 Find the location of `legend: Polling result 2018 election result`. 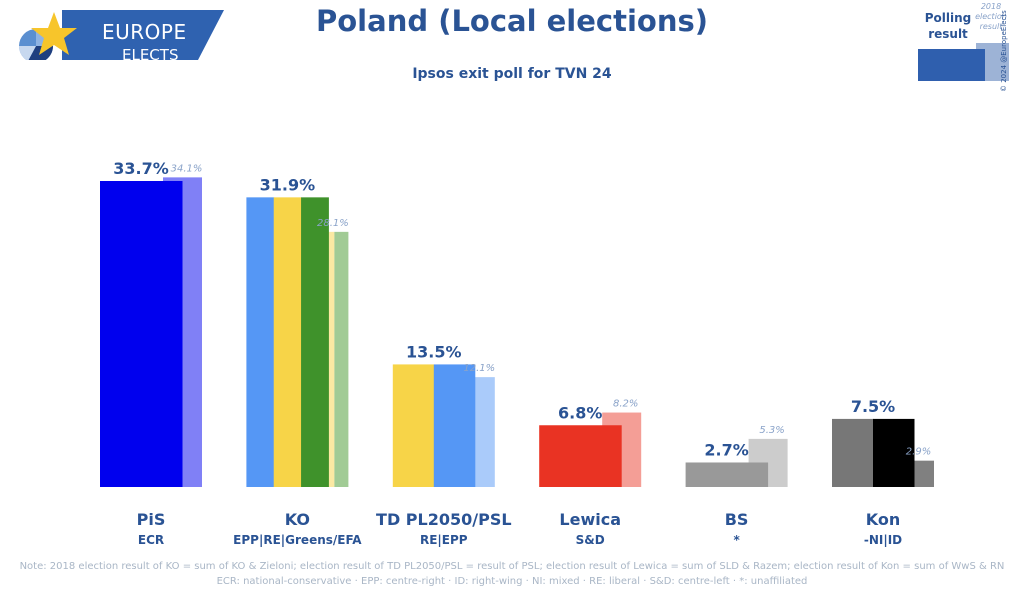

legend: Polling result 2018 election result is located at coordinates (964, 50).